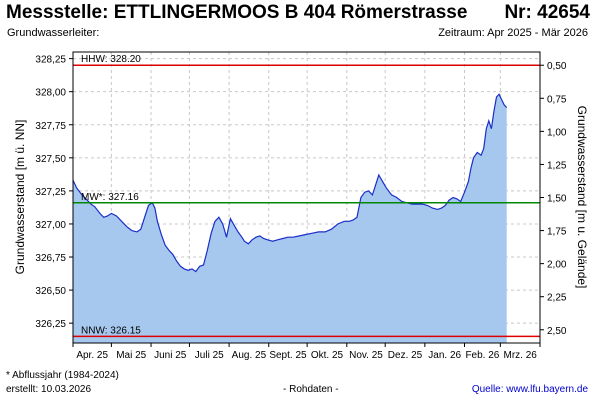  What do you see at coordinates (582, 197) in the screenshot?
I see `y2-axis-label: Grundwasserstand [m u. Gelände]` at bounding box center [582, 197].